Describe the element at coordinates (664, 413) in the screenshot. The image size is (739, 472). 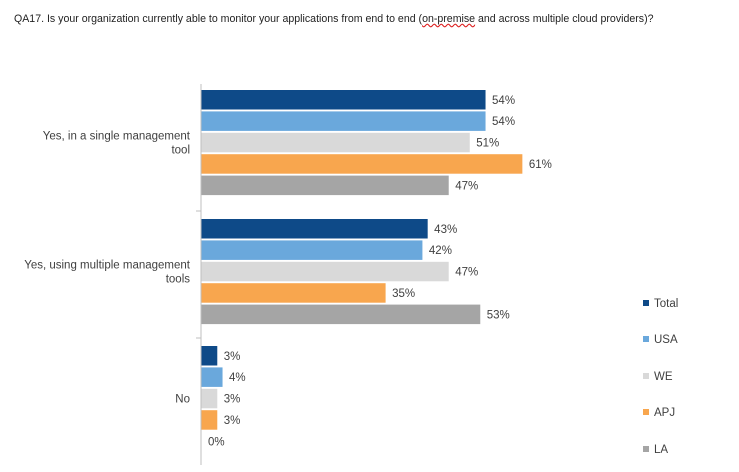
I see `legend-label: APJ` at that location.